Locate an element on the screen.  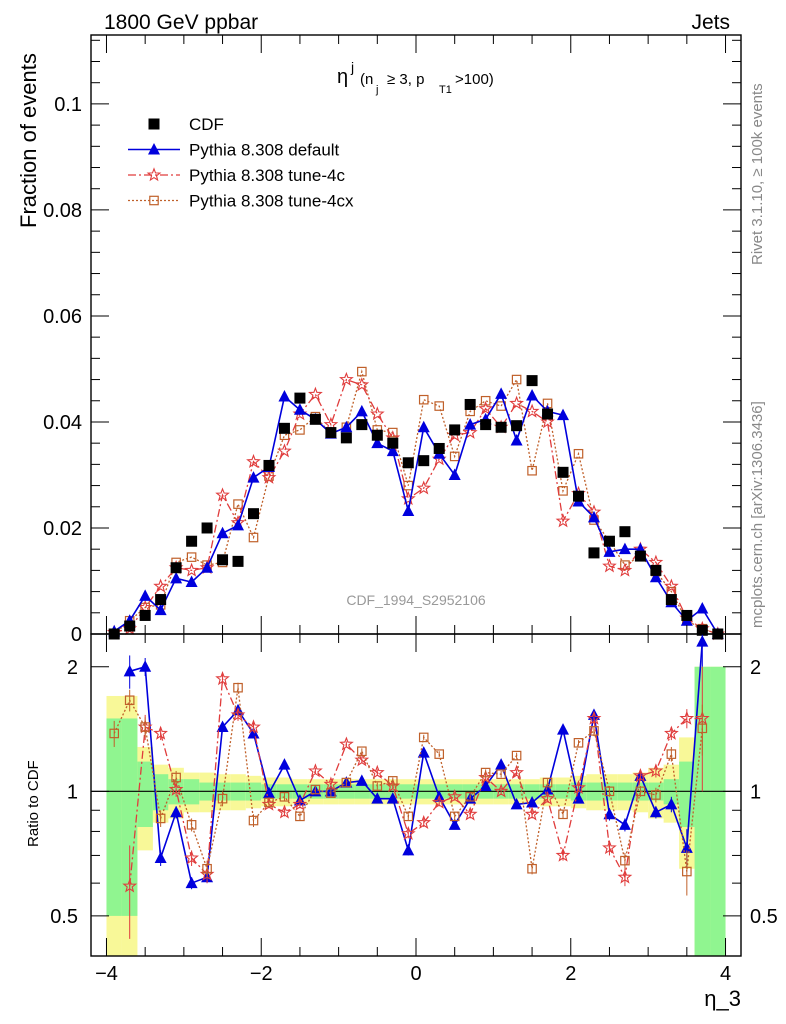
ratio-y-tick-label: 1 is located at coordinates (72, 792).